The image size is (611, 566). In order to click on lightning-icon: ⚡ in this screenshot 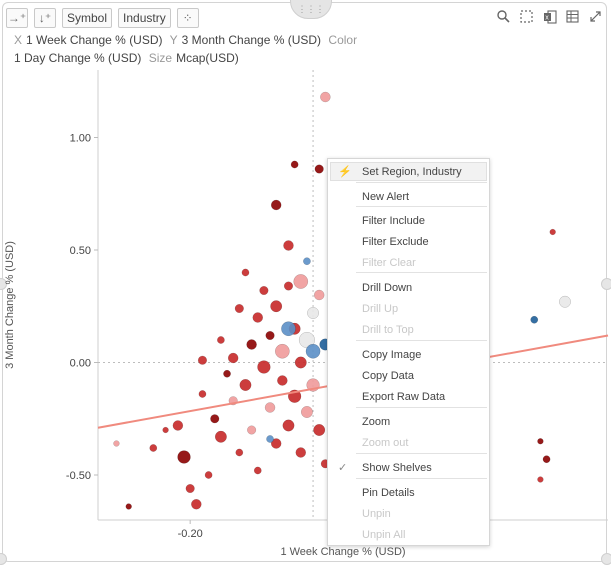, I will do `click(345, 172)`.